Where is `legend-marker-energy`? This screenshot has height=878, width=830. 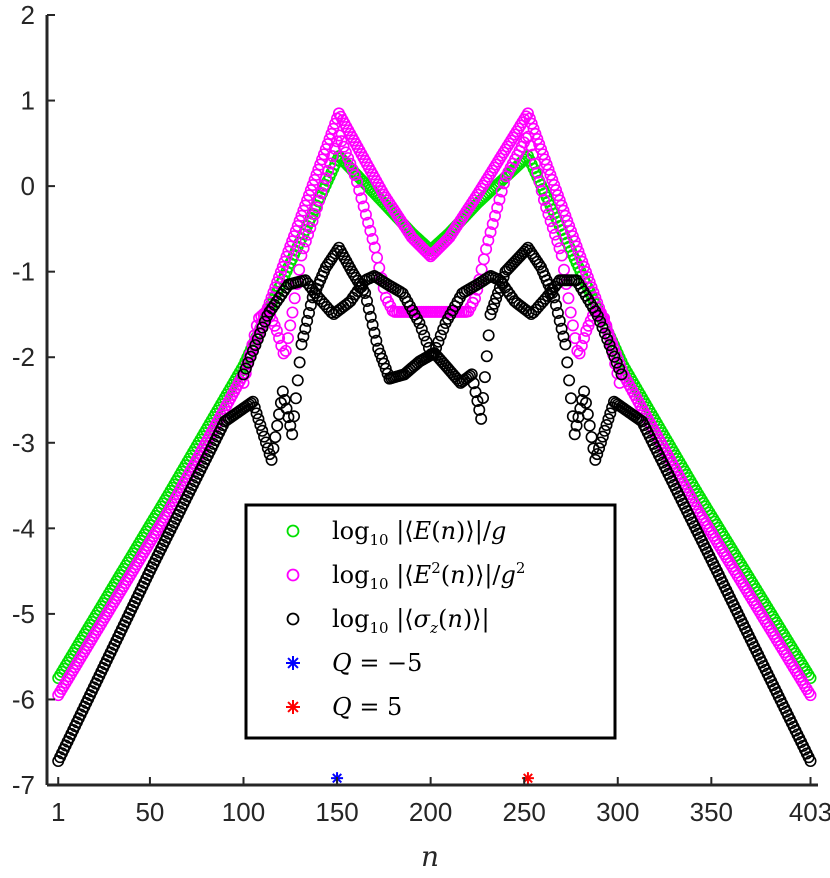 legend-marker-energy is located at coordinates (293, 531).